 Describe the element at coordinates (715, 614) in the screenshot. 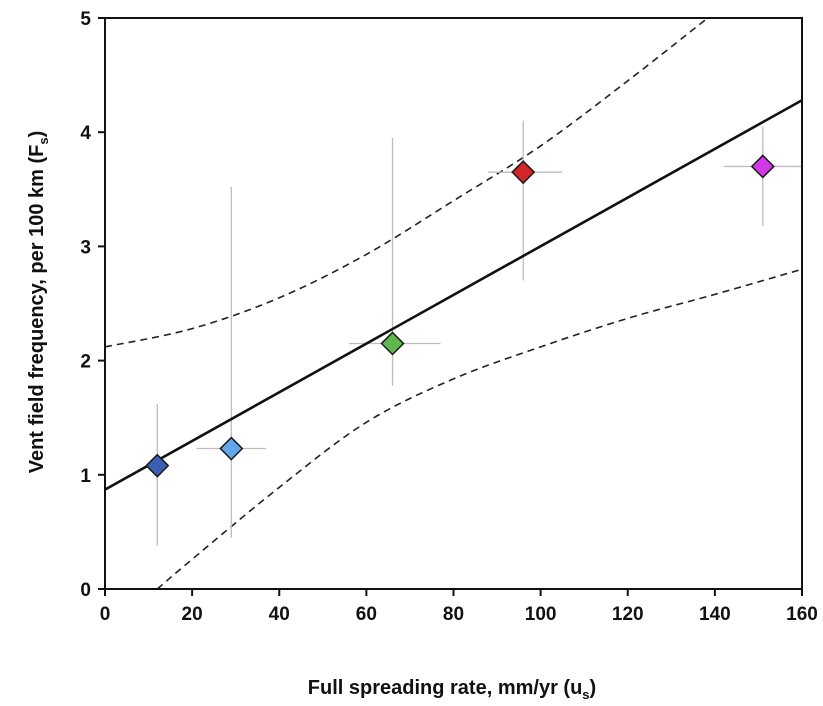

I see `x-tick-label: 140` at that location.